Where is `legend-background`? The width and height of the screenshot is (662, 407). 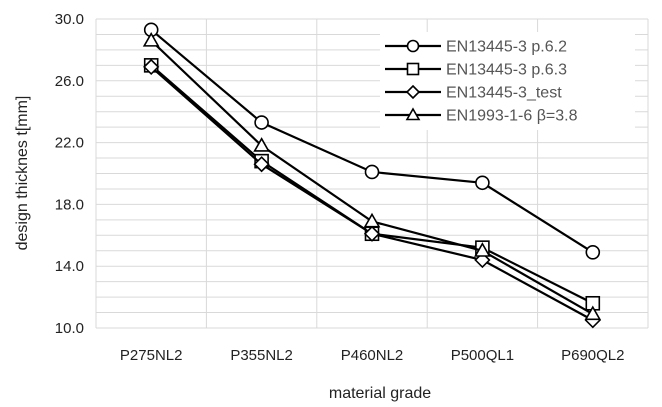
legend-background is located at coordinates (507, 81).